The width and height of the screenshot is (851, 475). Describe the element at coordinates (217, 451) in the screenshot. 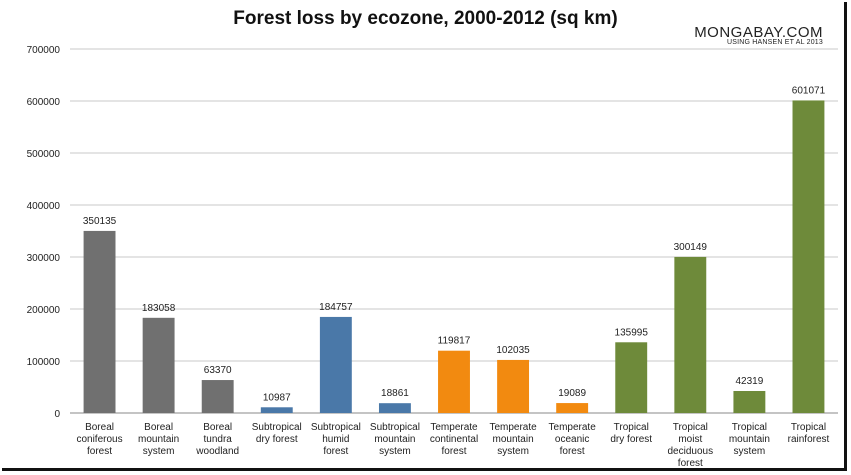

I see `x-tick-label: woodland` at that location.